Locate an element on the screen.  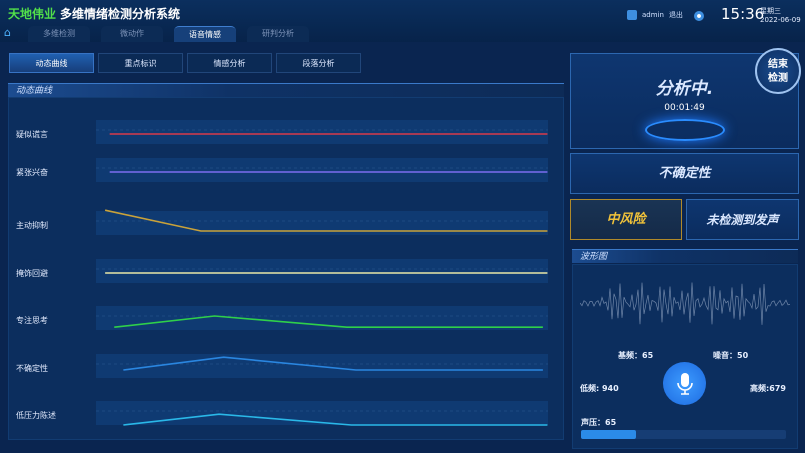
settings-icon is located at coordinates (699, 16).